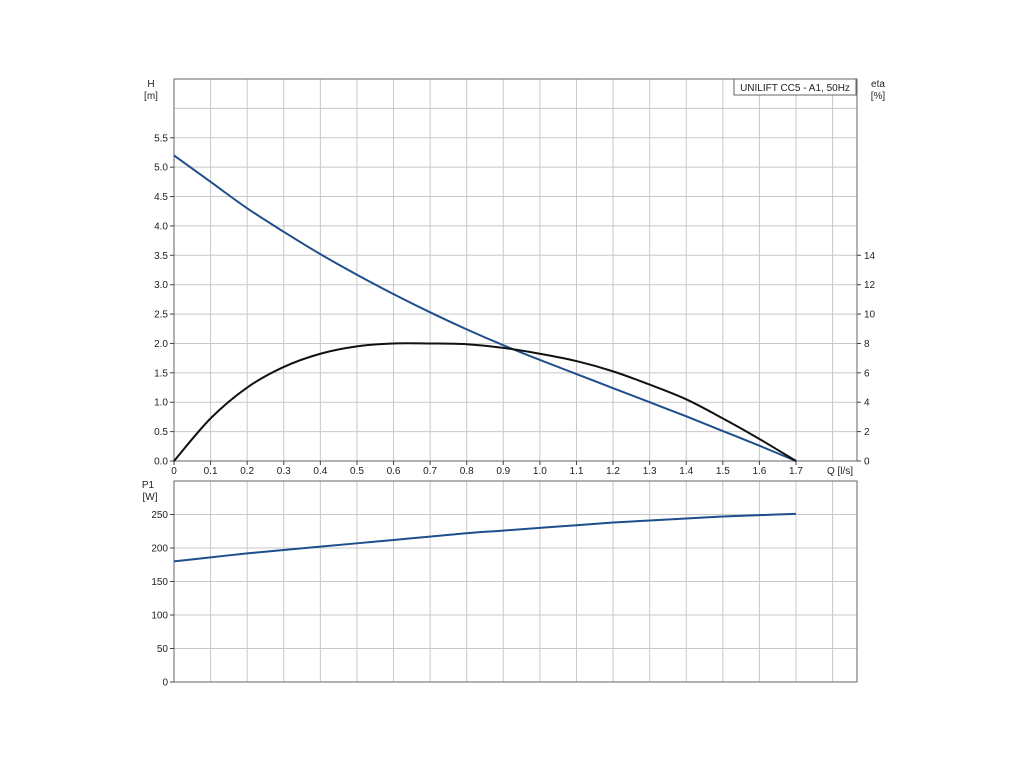 Image resolution: width=1024 pixels, height=773 pixels. I want to click on legend-title: UNILIFT CC5 - A1, 50Hz, so click(795, 88).